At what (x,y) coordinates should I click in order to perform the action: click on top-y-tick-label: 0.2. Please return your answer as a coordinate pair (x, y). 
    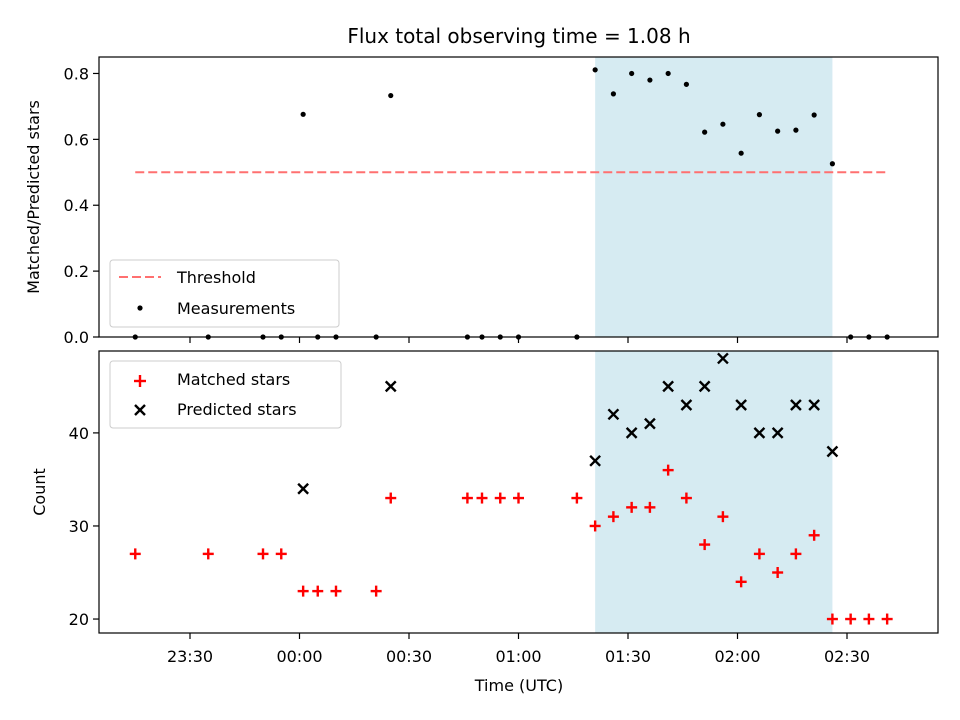
    Looking at the image, I should click on (76, 271).